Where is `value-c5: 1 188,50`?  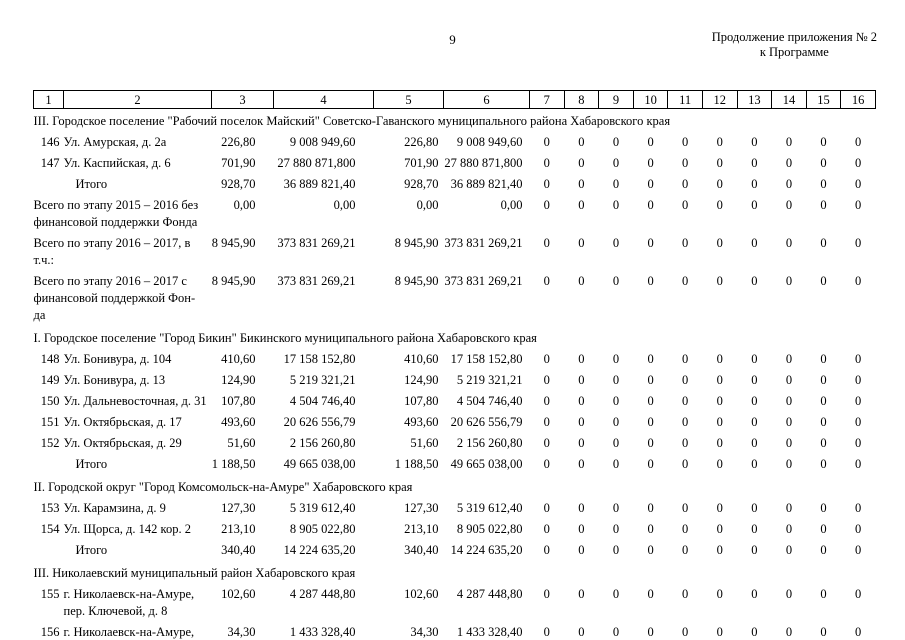
value-c5: 1 188,50 is located at coordinates (416, 464).